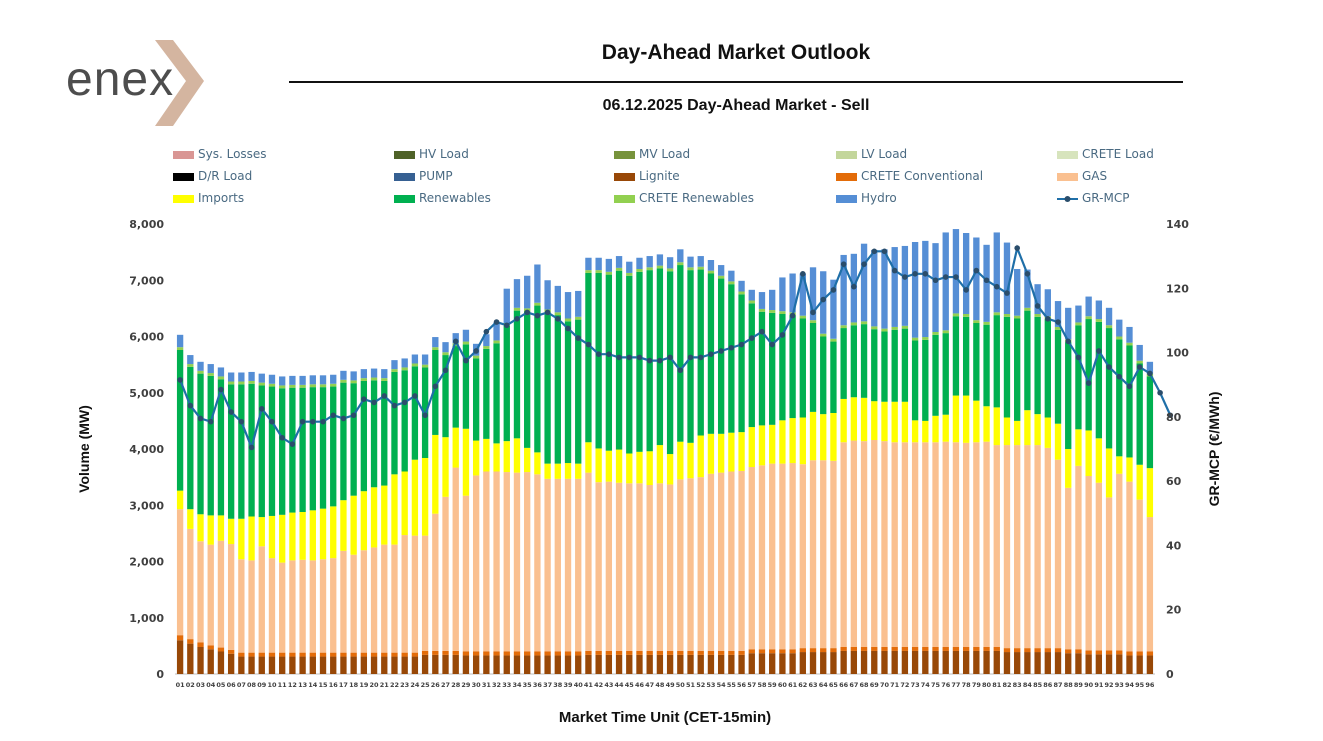 The image size is (1323, 741). What do you see at coordinates (496, 685) in the screenshot?
I see `x-tick-label: 32` at bounding box center [496, 685].